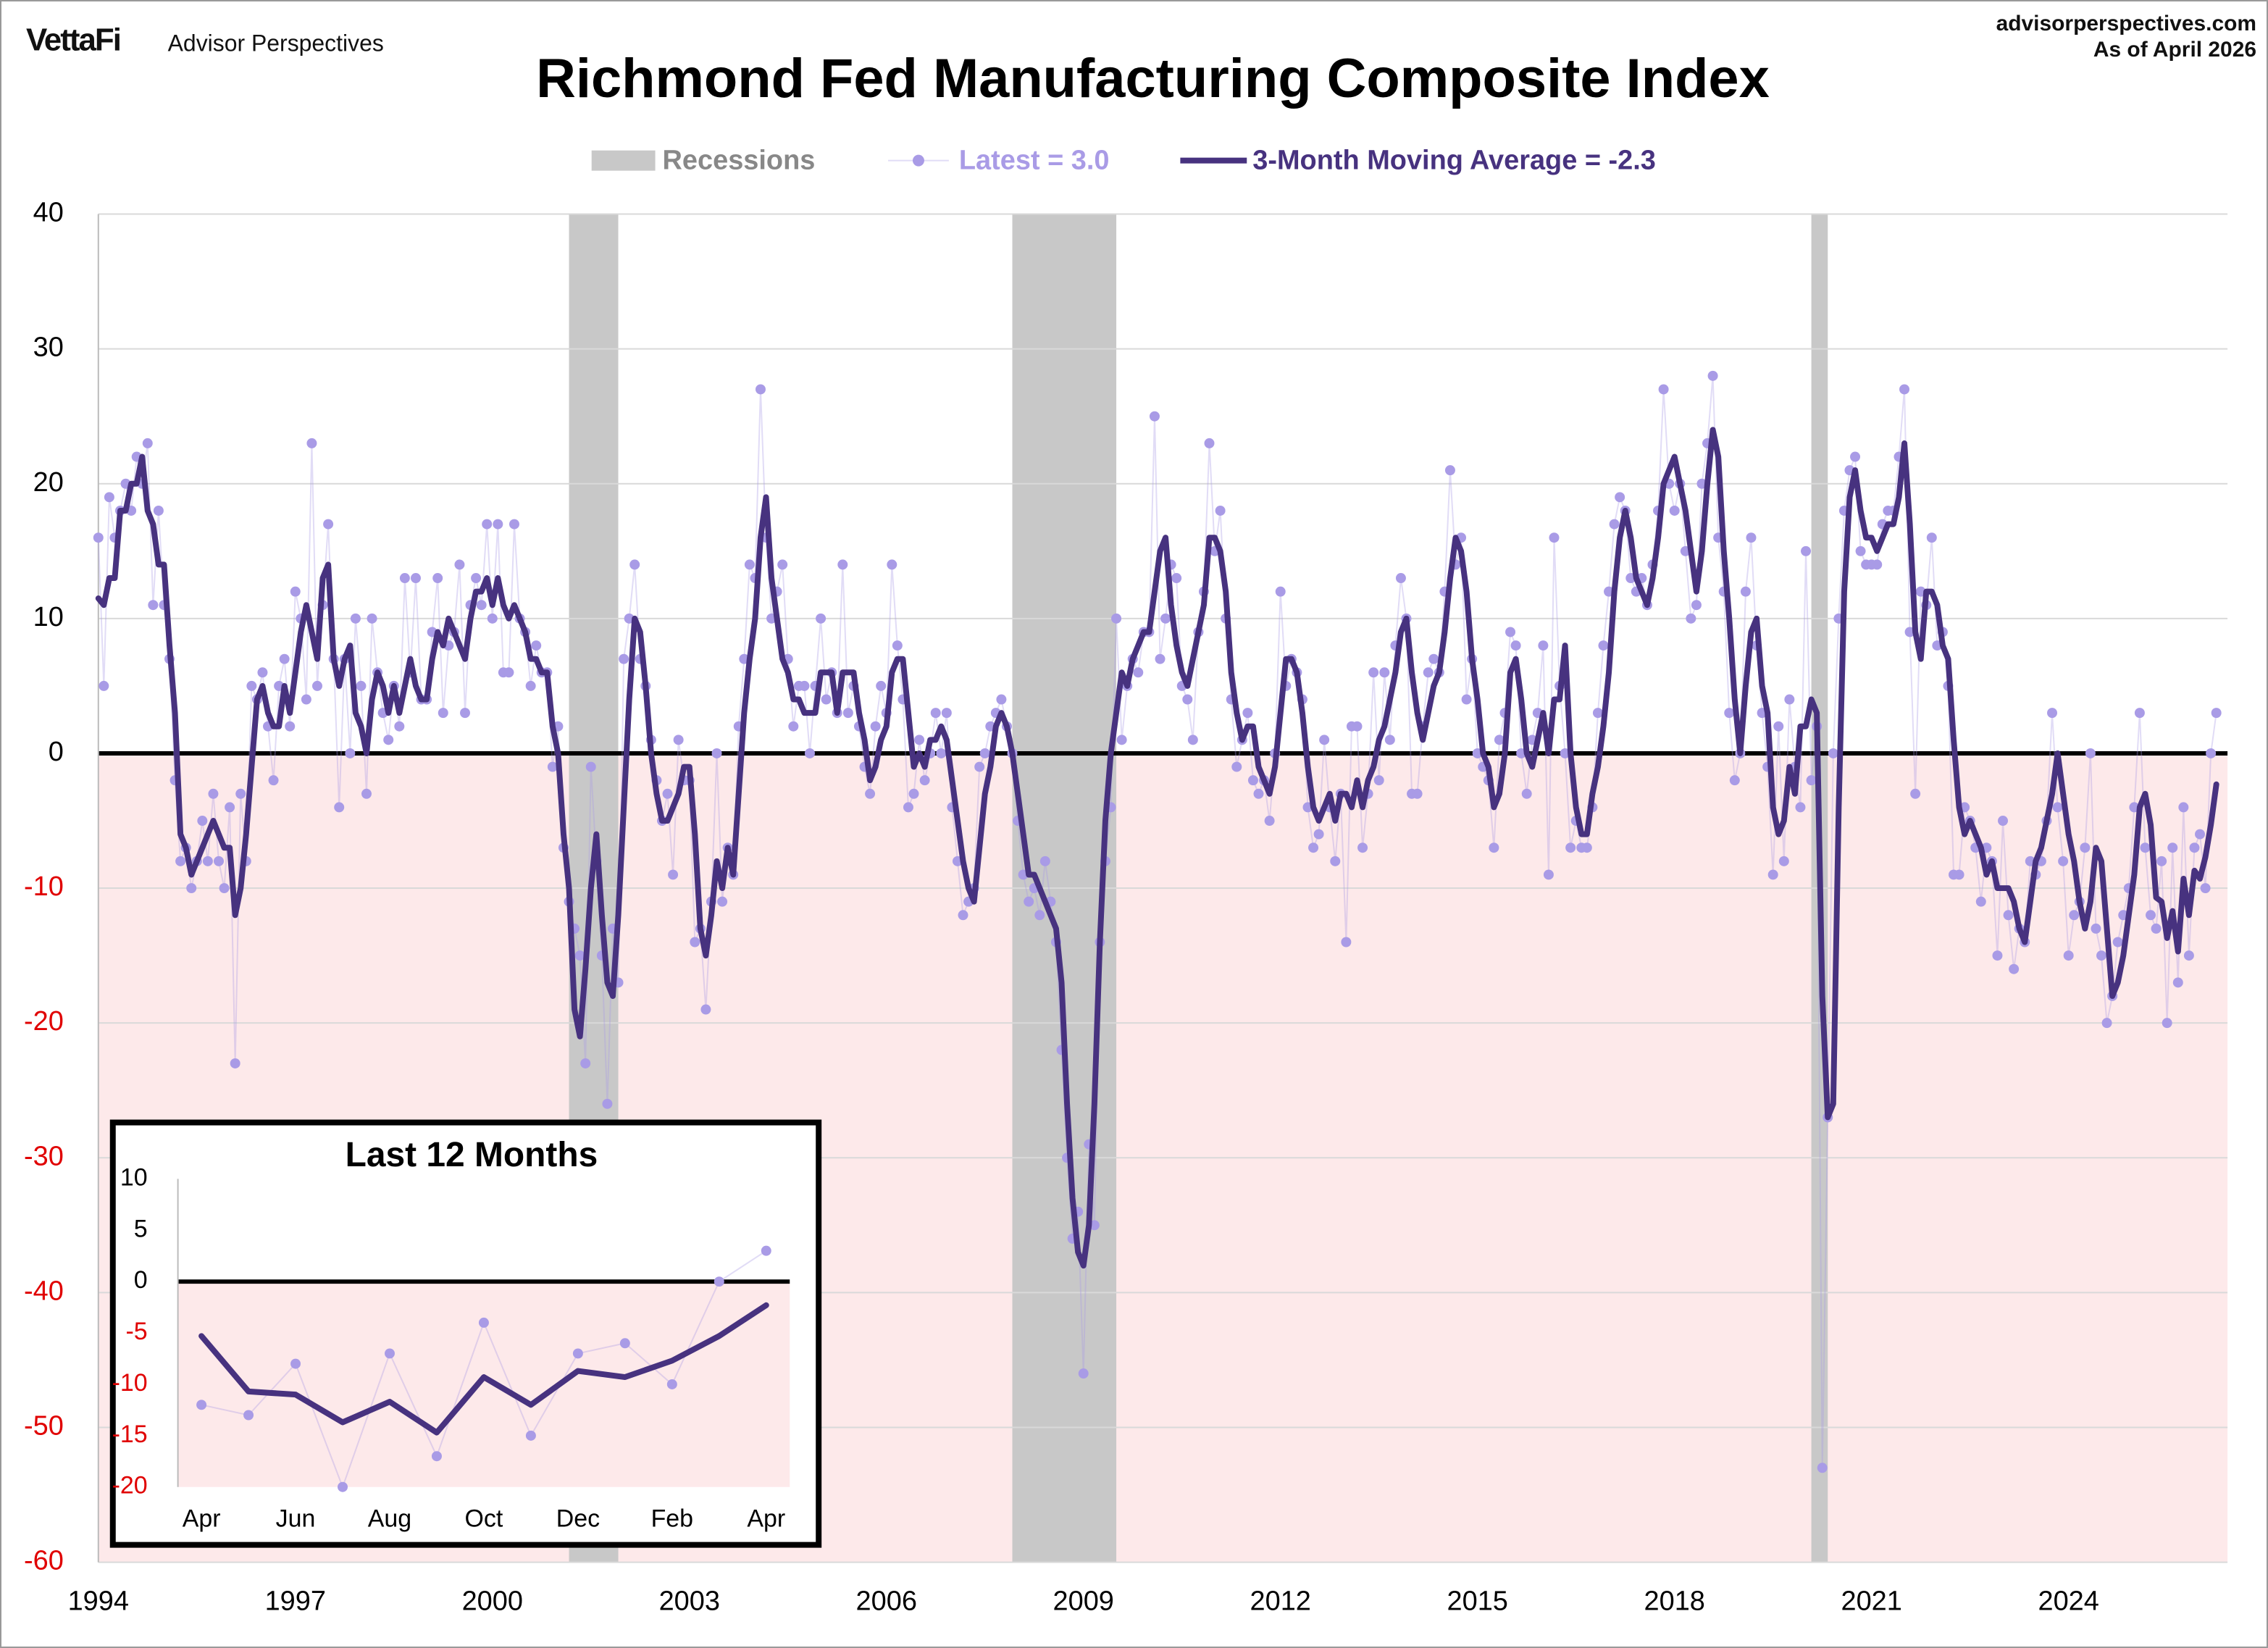 This screenshot has height=1648, width=2268. Describe the element at coordinates (484, 1369) in the screenshot. I see `series-line` at that location.